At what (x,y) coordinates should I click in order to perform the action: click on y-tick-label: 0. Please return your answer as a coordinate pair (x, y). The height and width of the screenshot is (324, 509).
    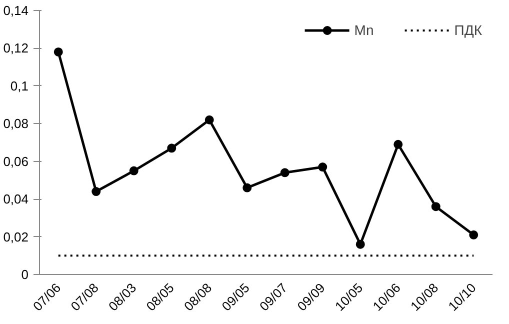
    Looking at the image, I should click on (25, 274).